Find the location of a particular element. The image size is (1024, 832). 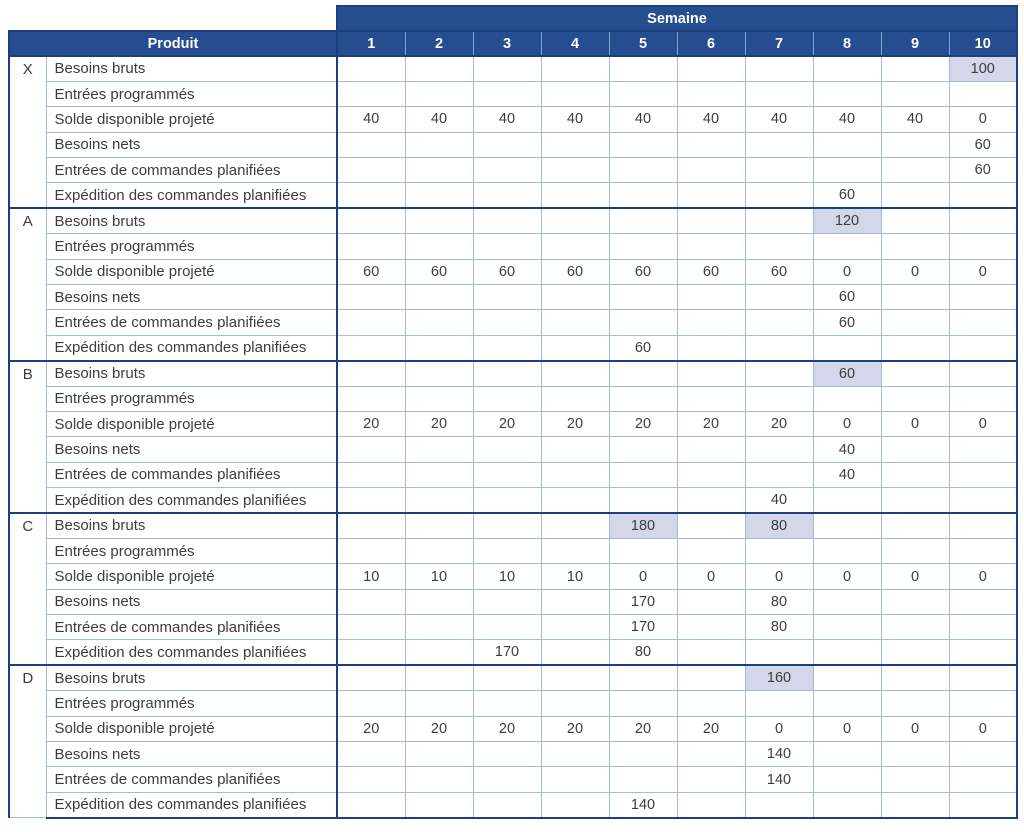

cell-D-row6-week6 is located at coordinates (711, 805).